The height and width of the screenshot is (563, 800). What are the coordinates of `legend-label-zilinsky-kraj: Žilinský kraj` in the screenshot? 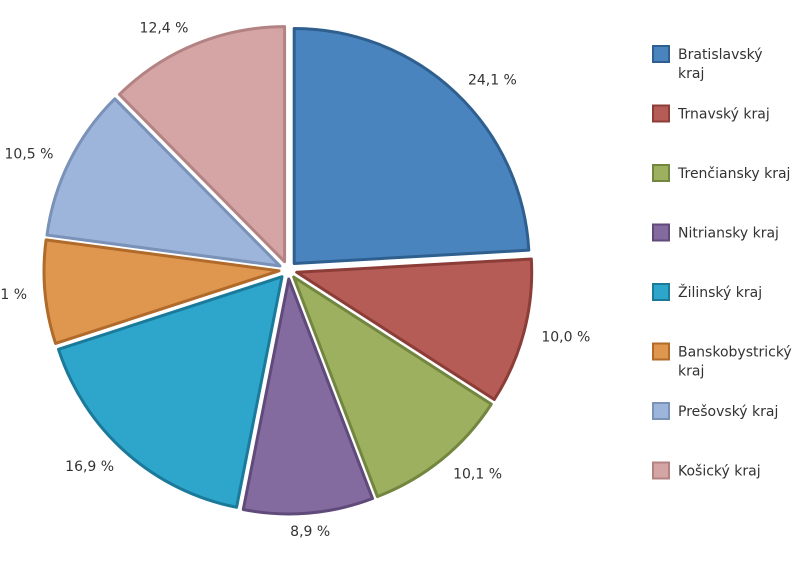 It's located at (720, 292).